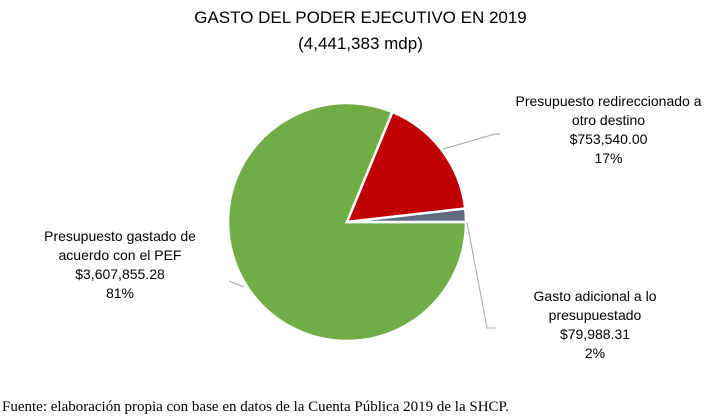 This screenshot has width=721, height=419. Describe the element at coordinates (608, 120) in the screenshot. I see `label-line: otro destino` at that location.